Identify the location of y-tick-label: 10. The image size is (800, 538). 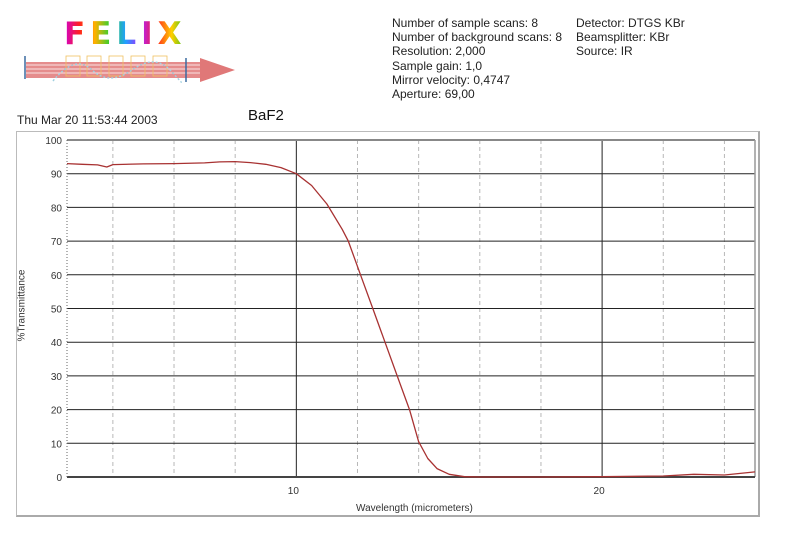
(57, 444).